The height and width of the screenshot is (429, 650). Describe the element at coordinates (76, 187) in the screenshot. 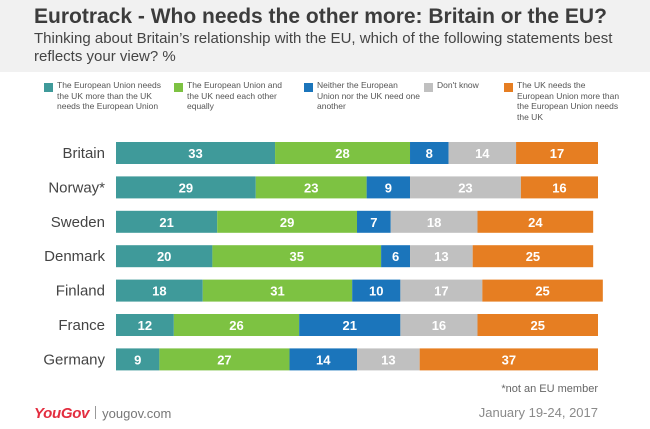

I see `category-label: Norway*` at that location.